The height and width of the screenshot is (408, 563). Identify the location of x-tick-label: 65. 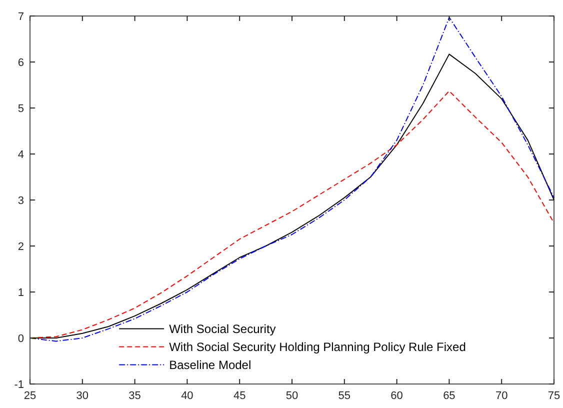
(449, 396).